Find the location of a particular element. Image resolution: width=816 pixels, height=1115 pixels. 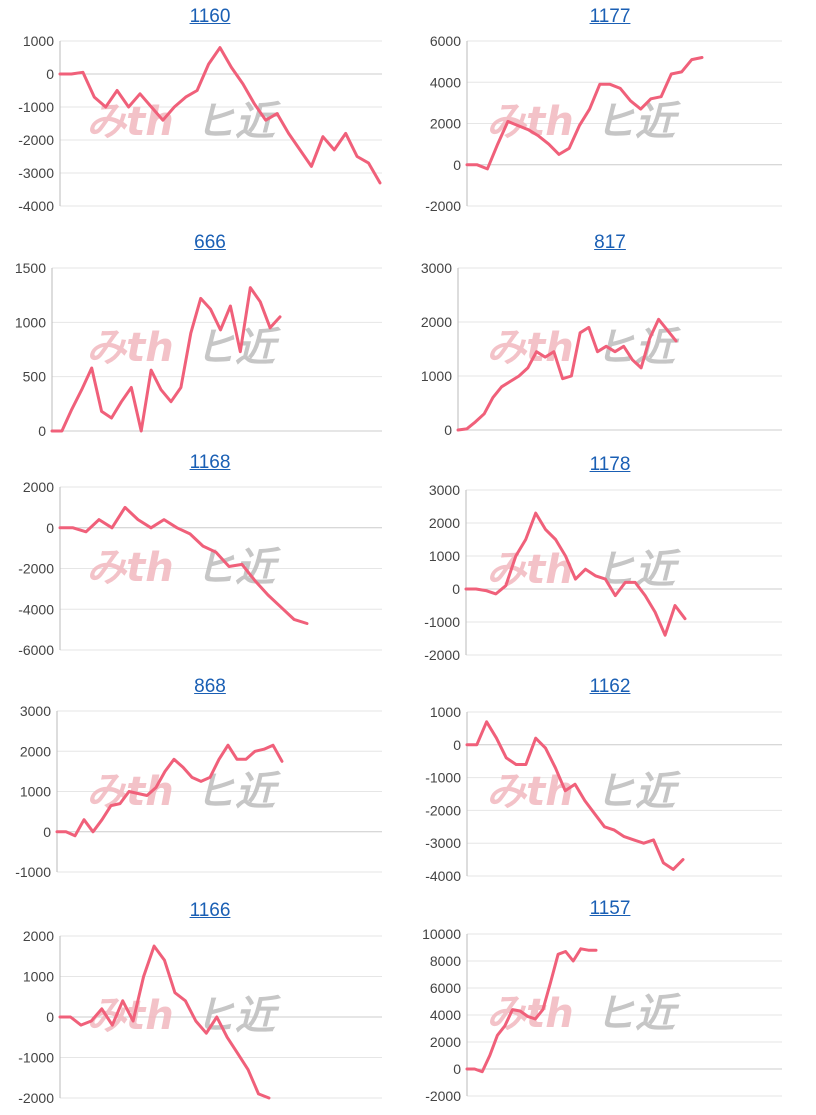

chart-panel-1162: 1162 1000 0 -1000 -2000 -3000 -4000 みth ヒ近 is located at coordinates (610, 777).